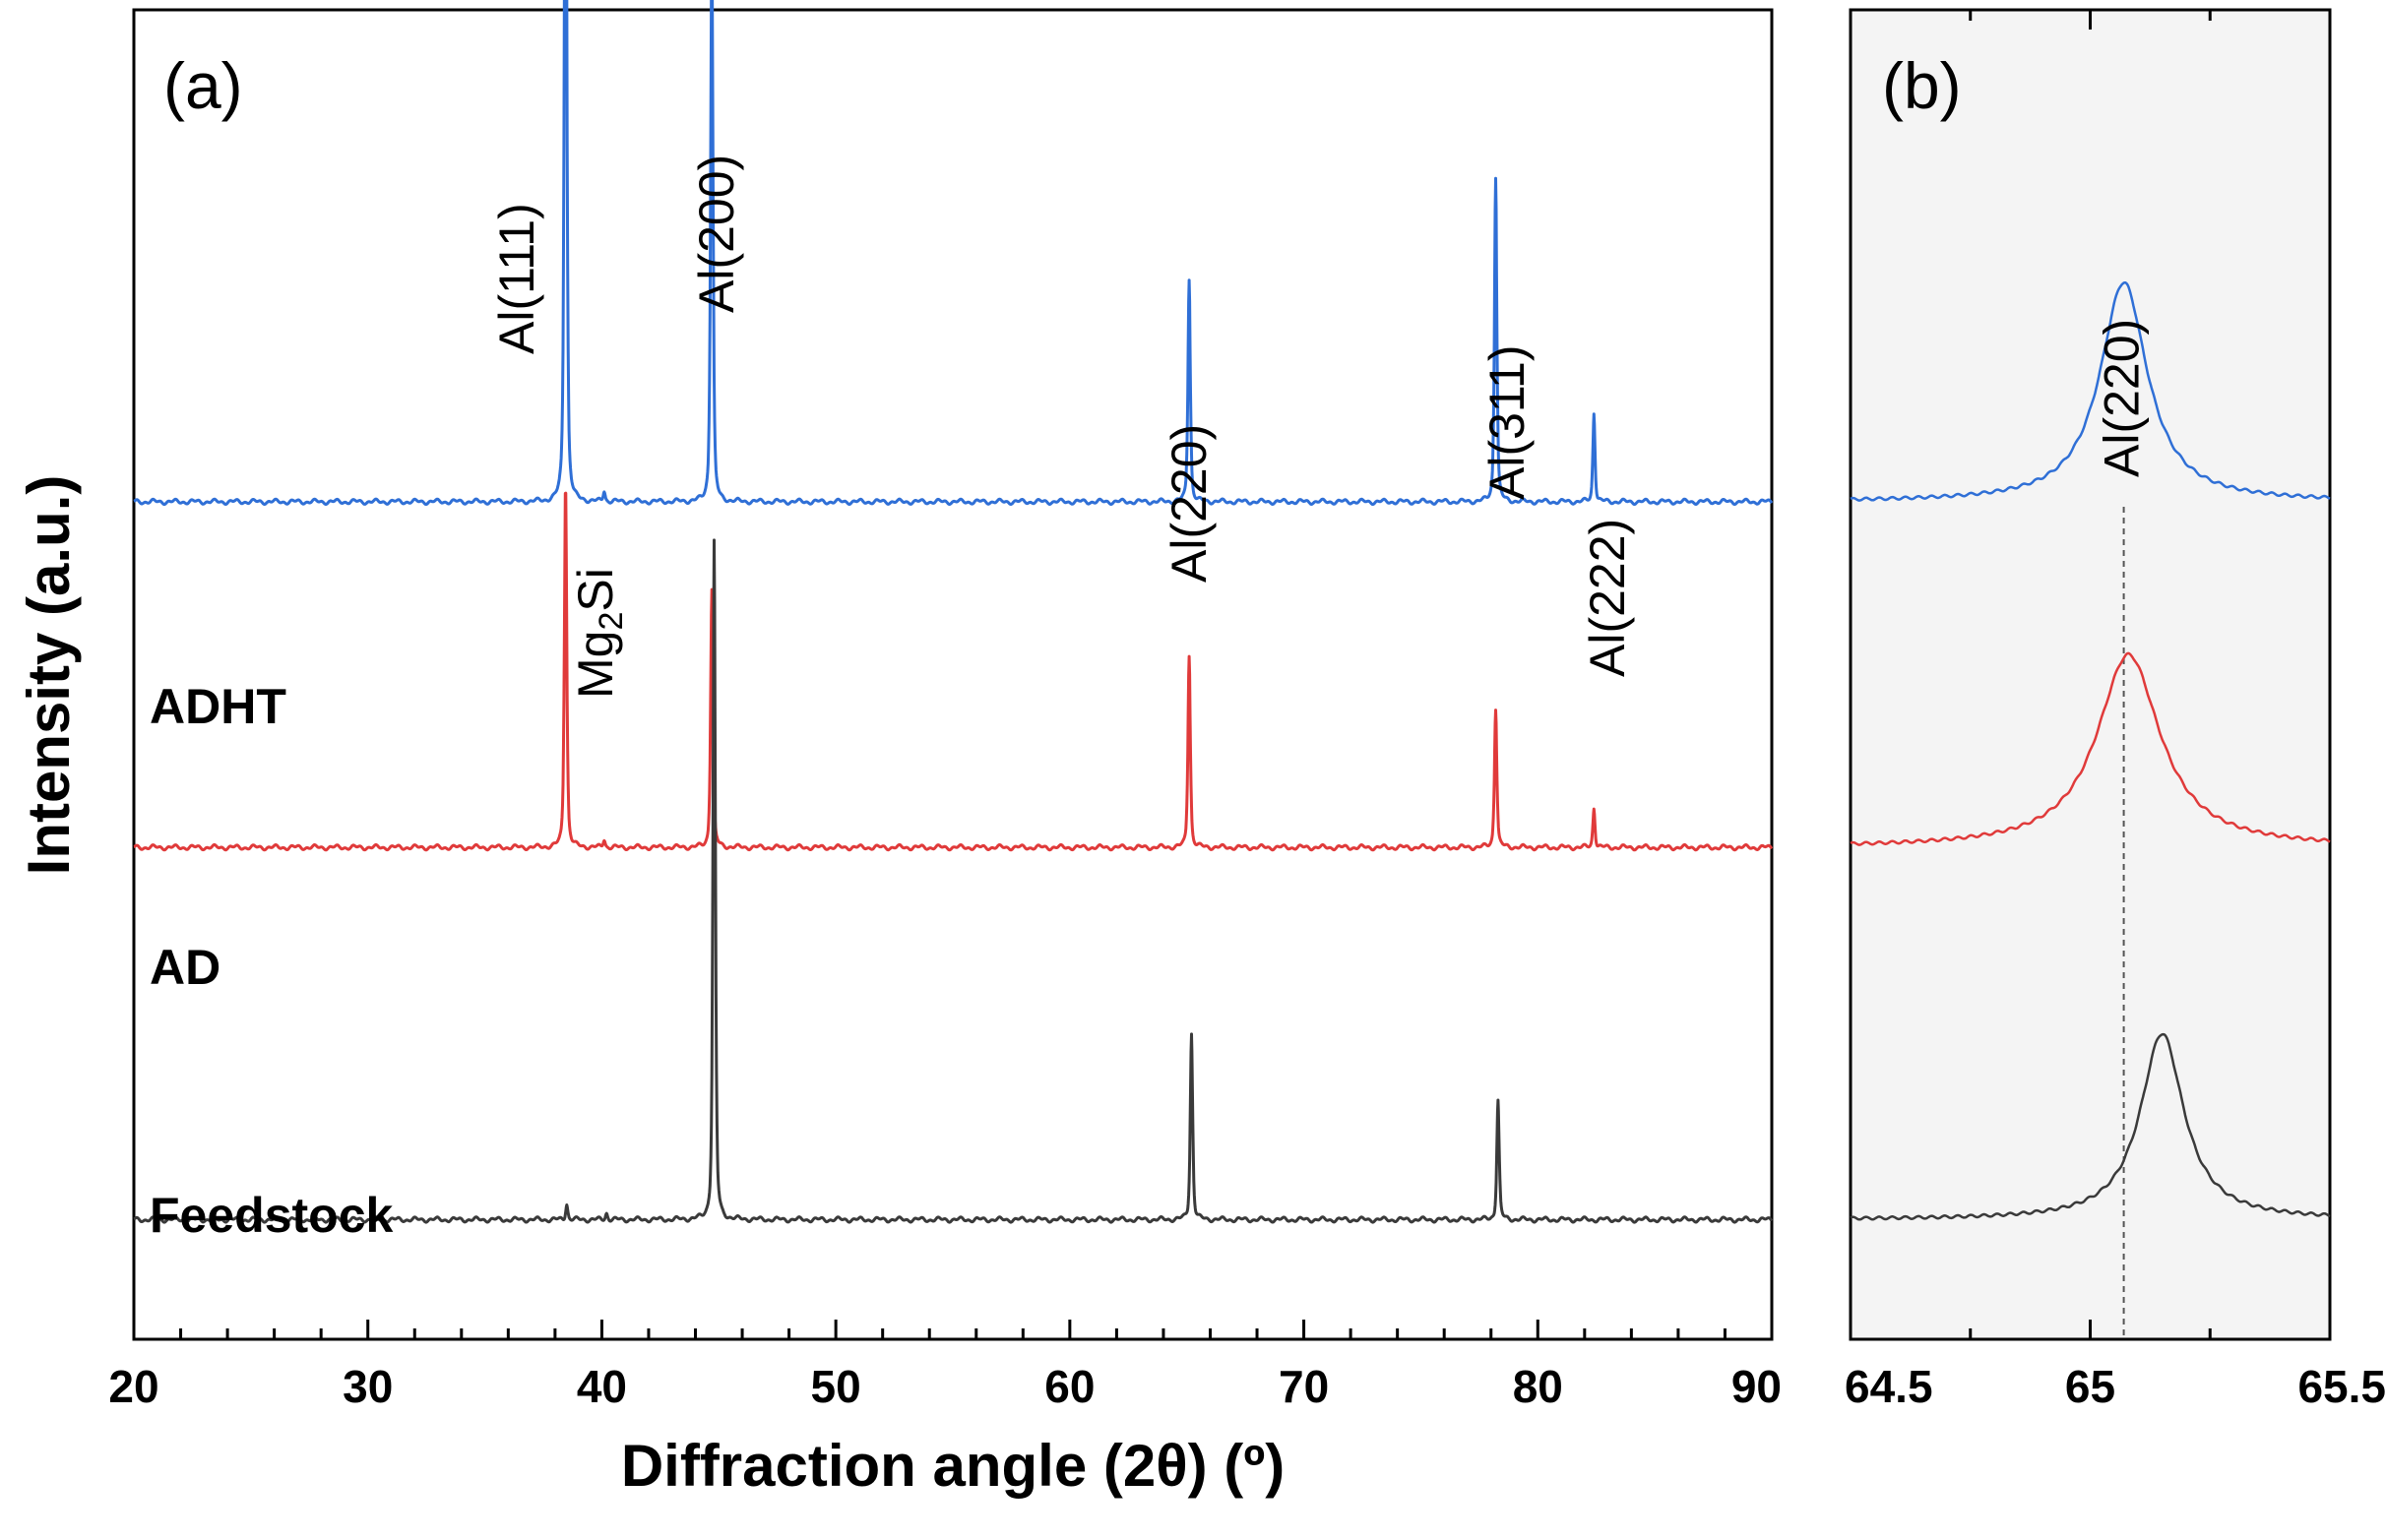 The width and height of the screenshot is (2386, 1540). I want to click on mg2si-main: Mg, so click(595, 665).